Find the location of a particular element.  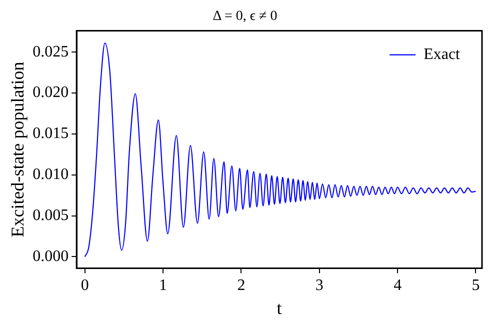

x-tick-label: 0 is located at coordinates (84, 285).